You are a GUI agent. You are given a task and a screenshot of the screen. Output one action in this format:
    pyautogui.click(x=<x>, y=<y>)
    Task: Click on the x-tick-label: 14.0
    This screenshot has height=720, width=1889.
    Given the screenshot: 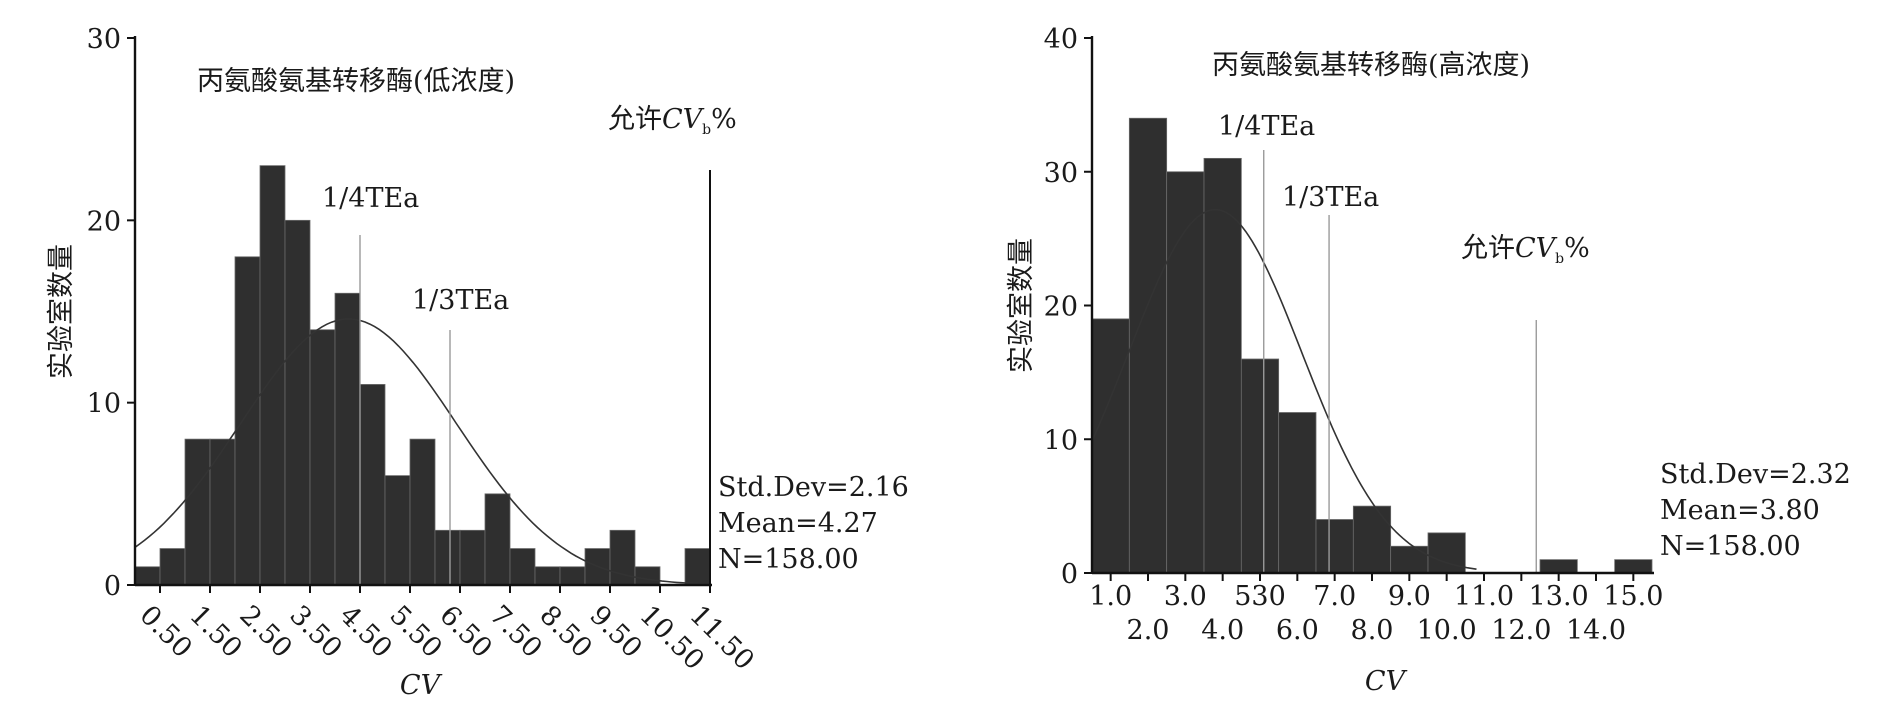 What is the action you would take?
    pyautogui.click(x=1596, y=630)
    